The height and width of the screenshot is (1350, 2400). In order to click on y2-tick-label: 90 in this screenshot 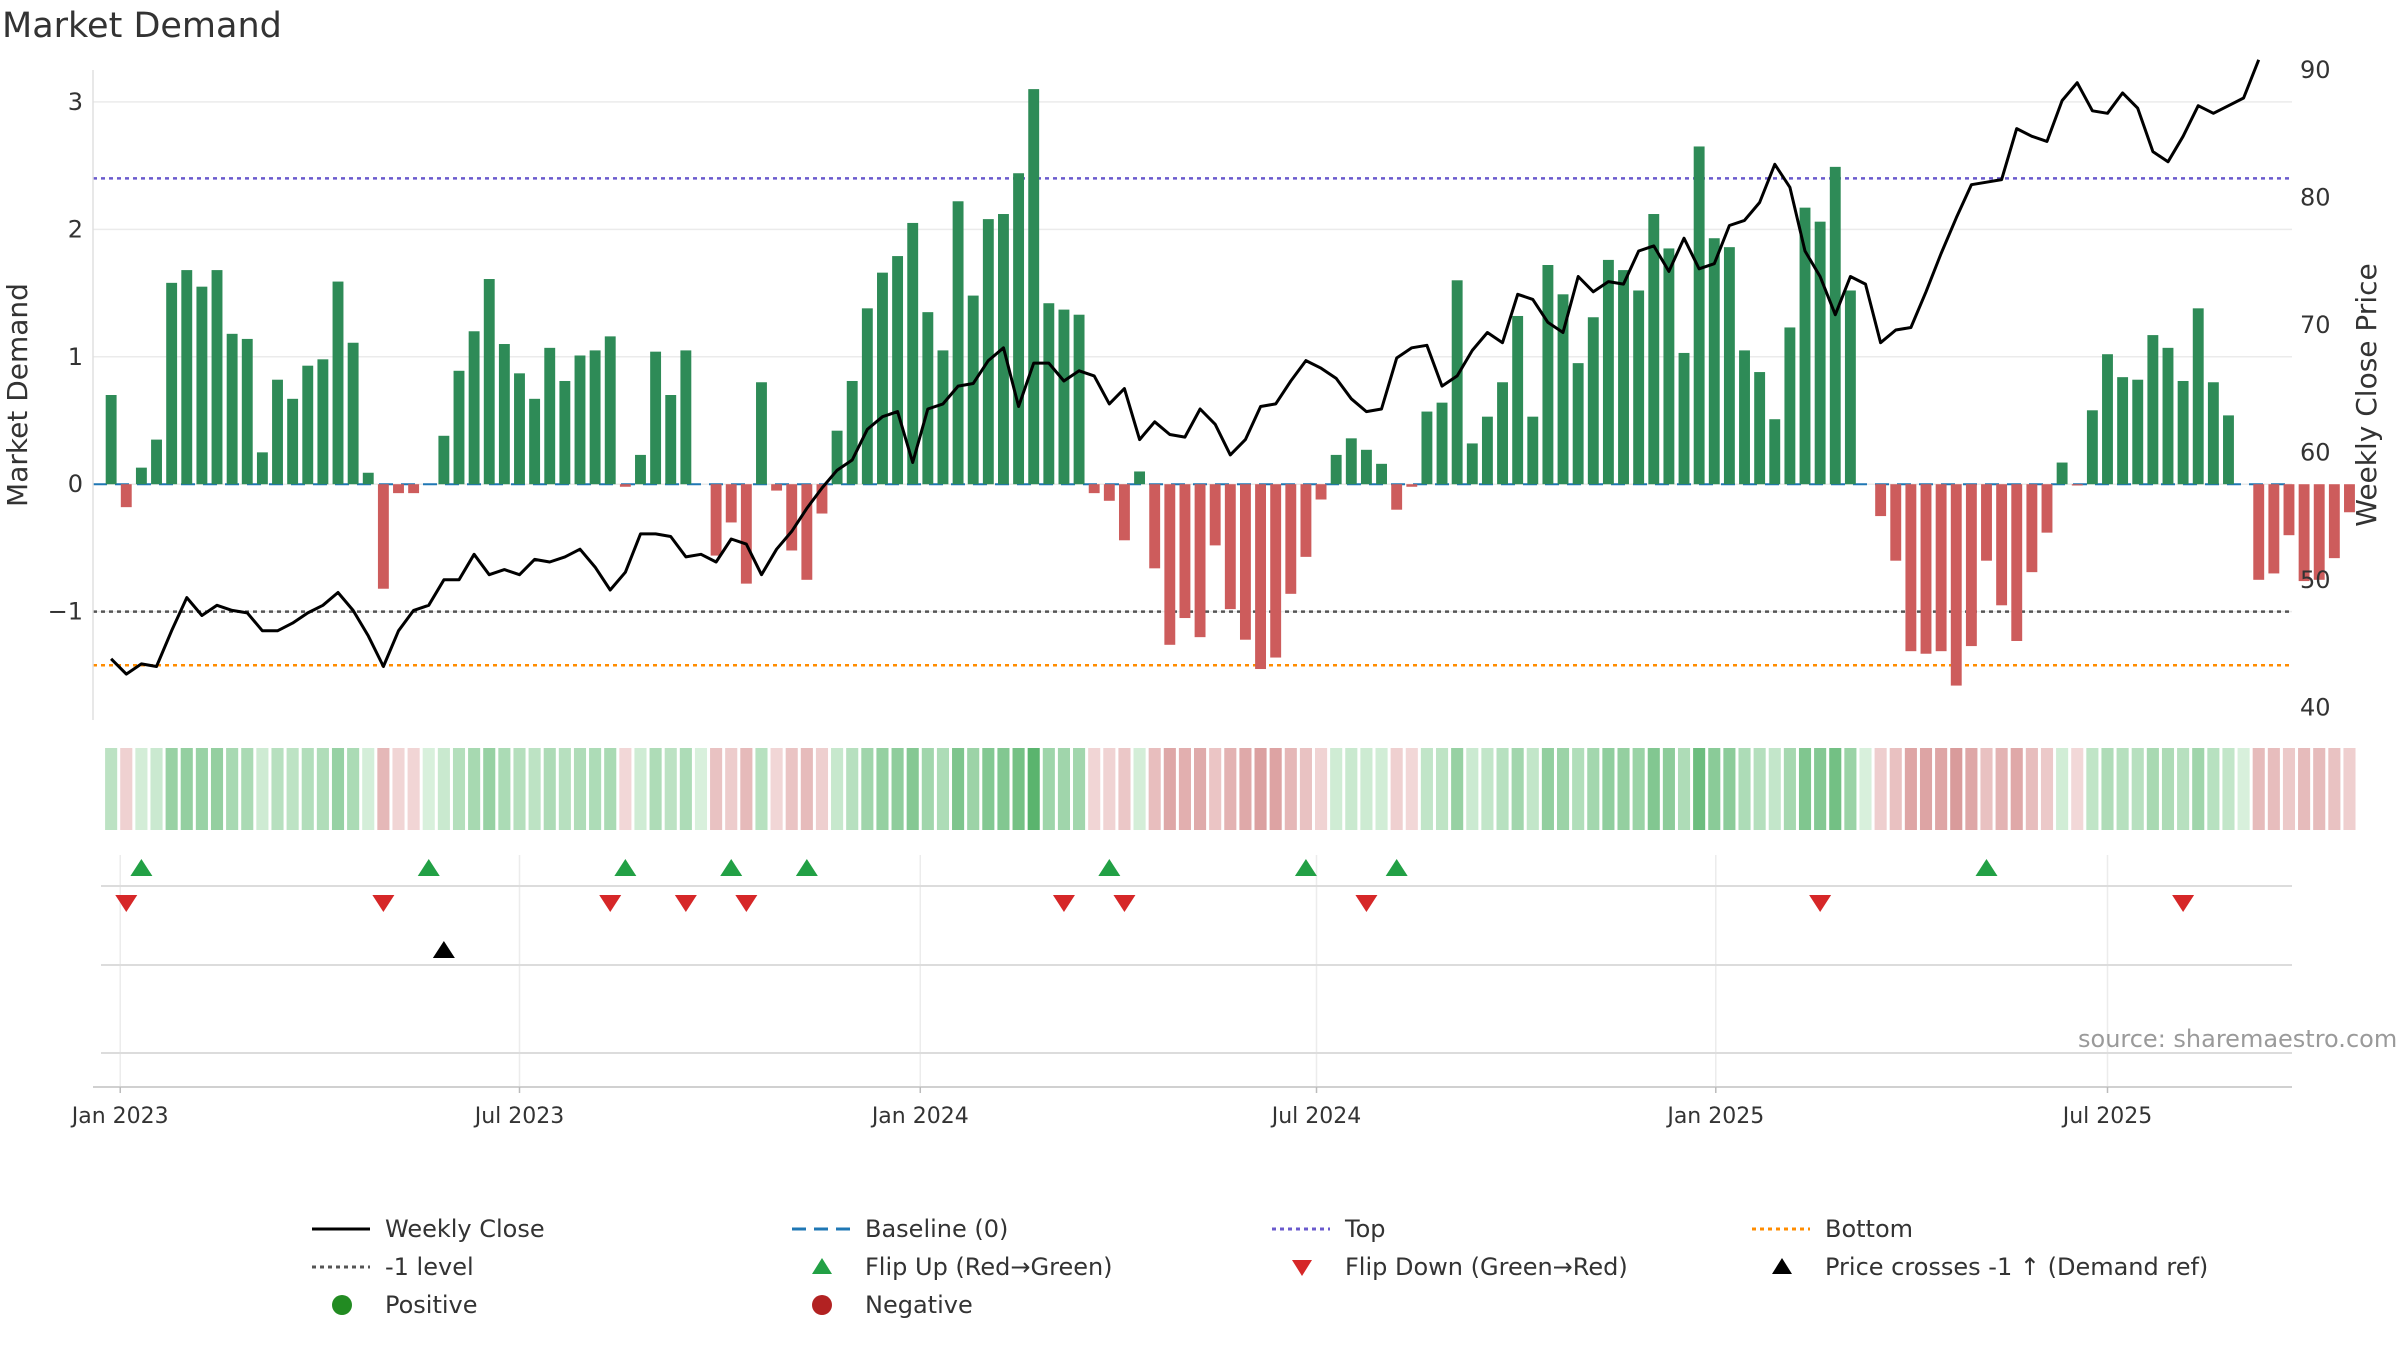, I will do `click(2315, 70)`.